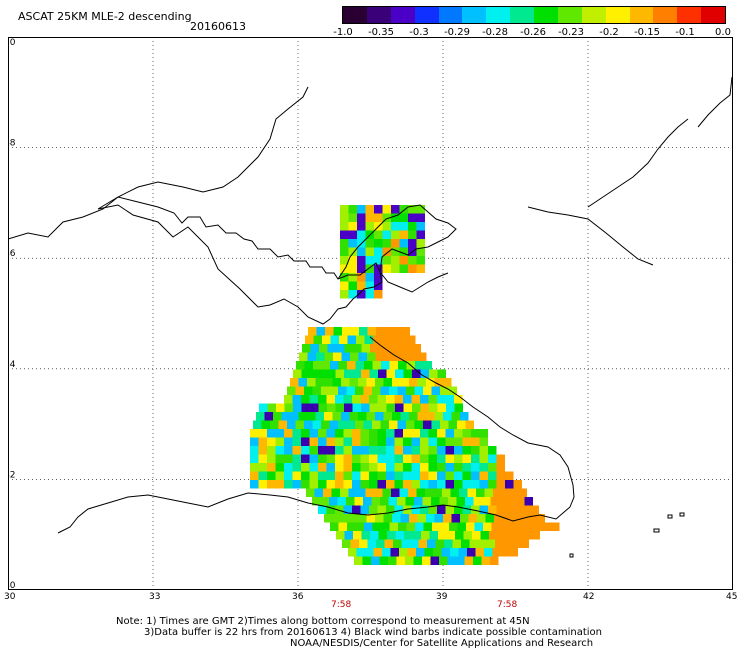 Image resolution: width=740 pixels, height=650 pixels. Describe the element at coordinates (533, 32) in the screenshot. I see `color-scale-label: -0.26` at that location.